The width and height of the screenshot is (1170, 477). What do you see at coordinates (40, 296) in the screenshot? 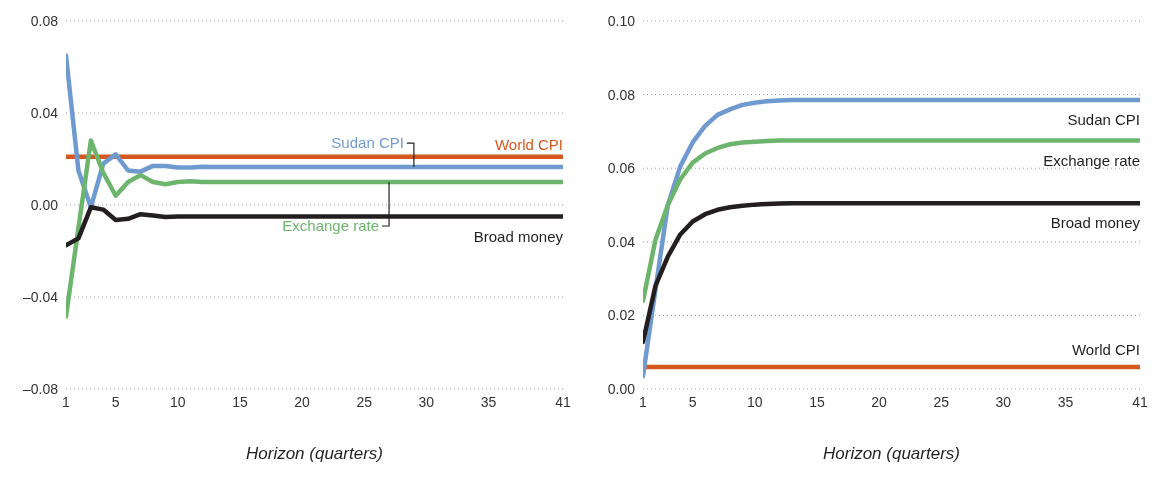
I see `y-tick-label: –0.04` at bounding box center [40, 296].